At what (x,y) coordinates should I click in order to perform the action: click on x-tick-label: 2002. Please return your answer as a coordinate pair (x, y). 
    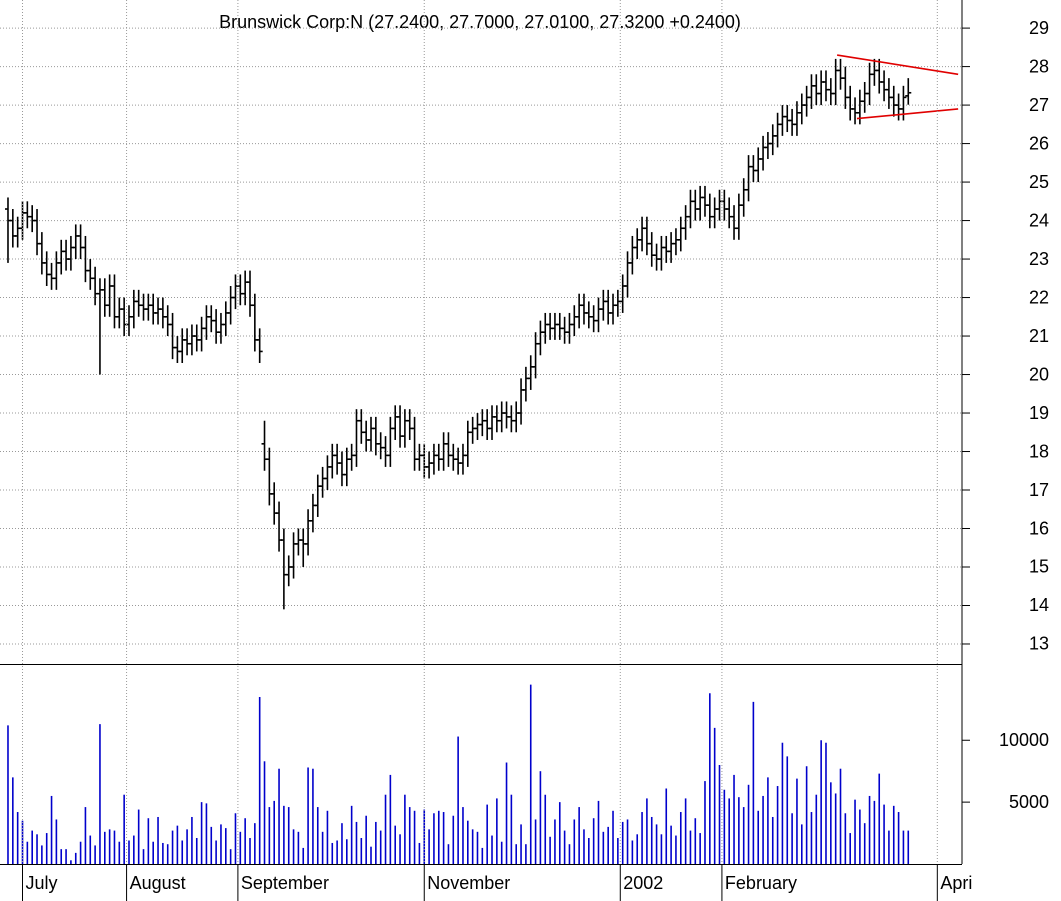
    Looking at the image, I should click on (643, 883).